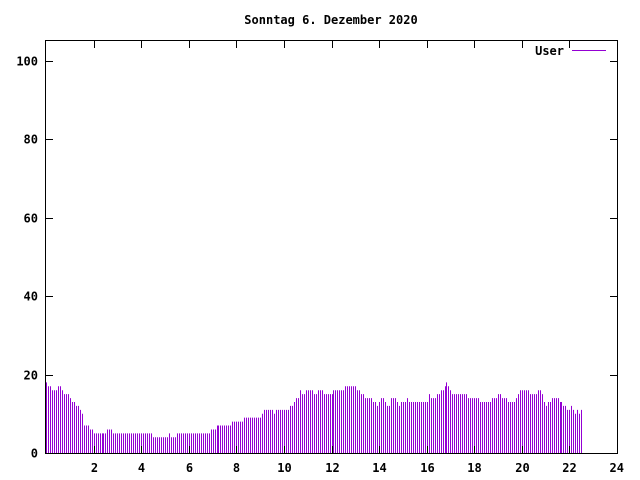 This screenshot has height=480, width=640. What do you see at coordinates (522, 468) in the screenshot?
I see `x-tick-label: 20` at bounding box center [522, 468].